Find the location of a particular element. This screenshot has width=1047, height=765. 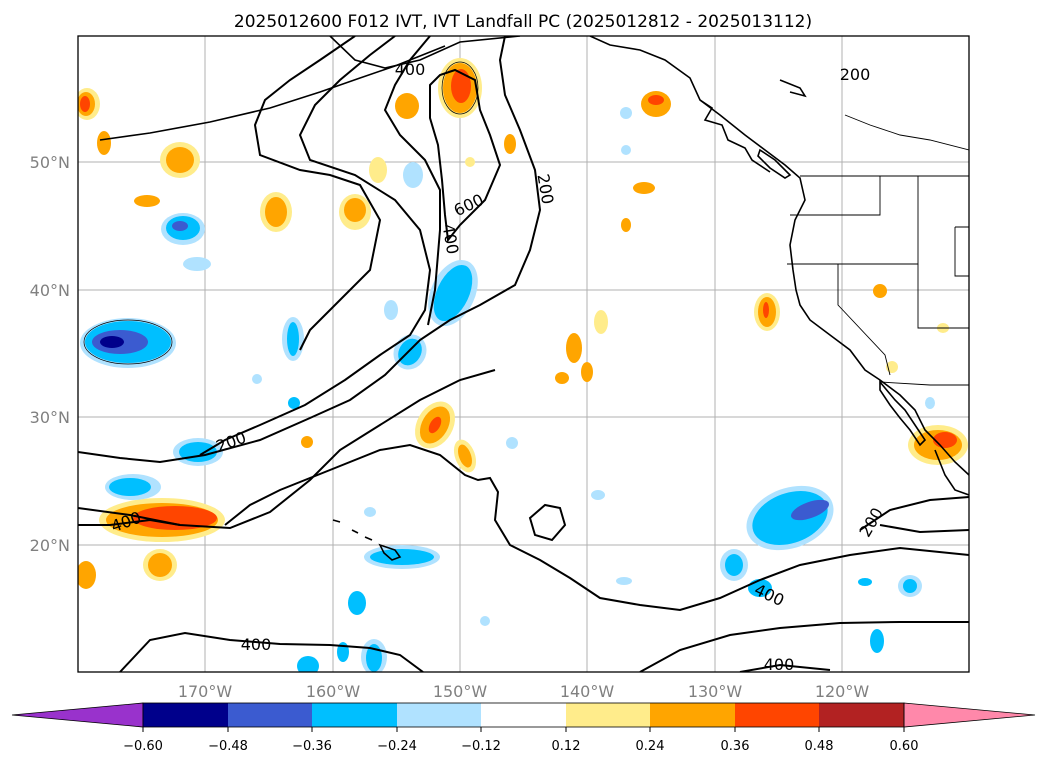

colorbar-tick-label: −0.60 is located at coordinates (143, 746).